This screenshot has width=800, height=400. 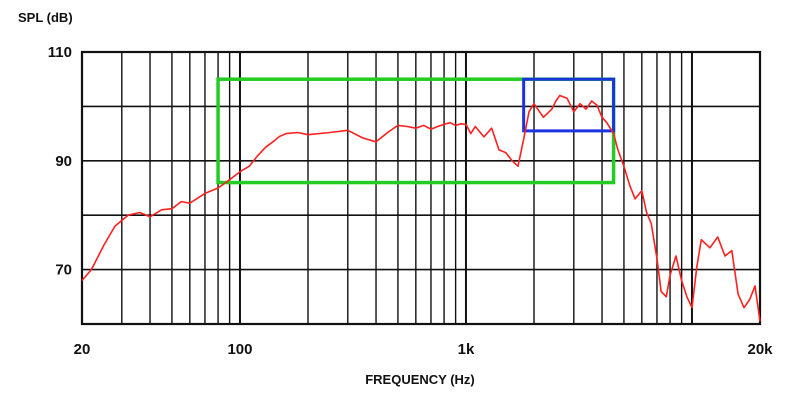 What do you see at coordinates (420, 379) in the screenshot?
I see `x-axis-label: FREQUENCY (Hz)` at bounding box center [420, 379].